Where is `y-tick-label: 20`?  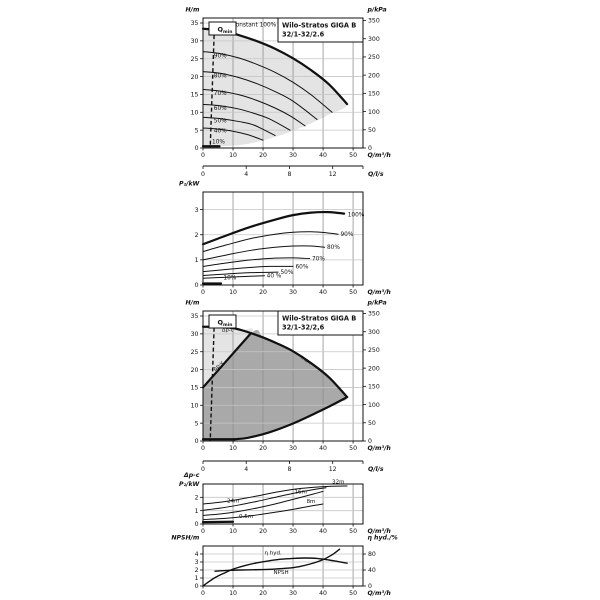
y-tick-label: 20 is located at coordinates (195, 77).